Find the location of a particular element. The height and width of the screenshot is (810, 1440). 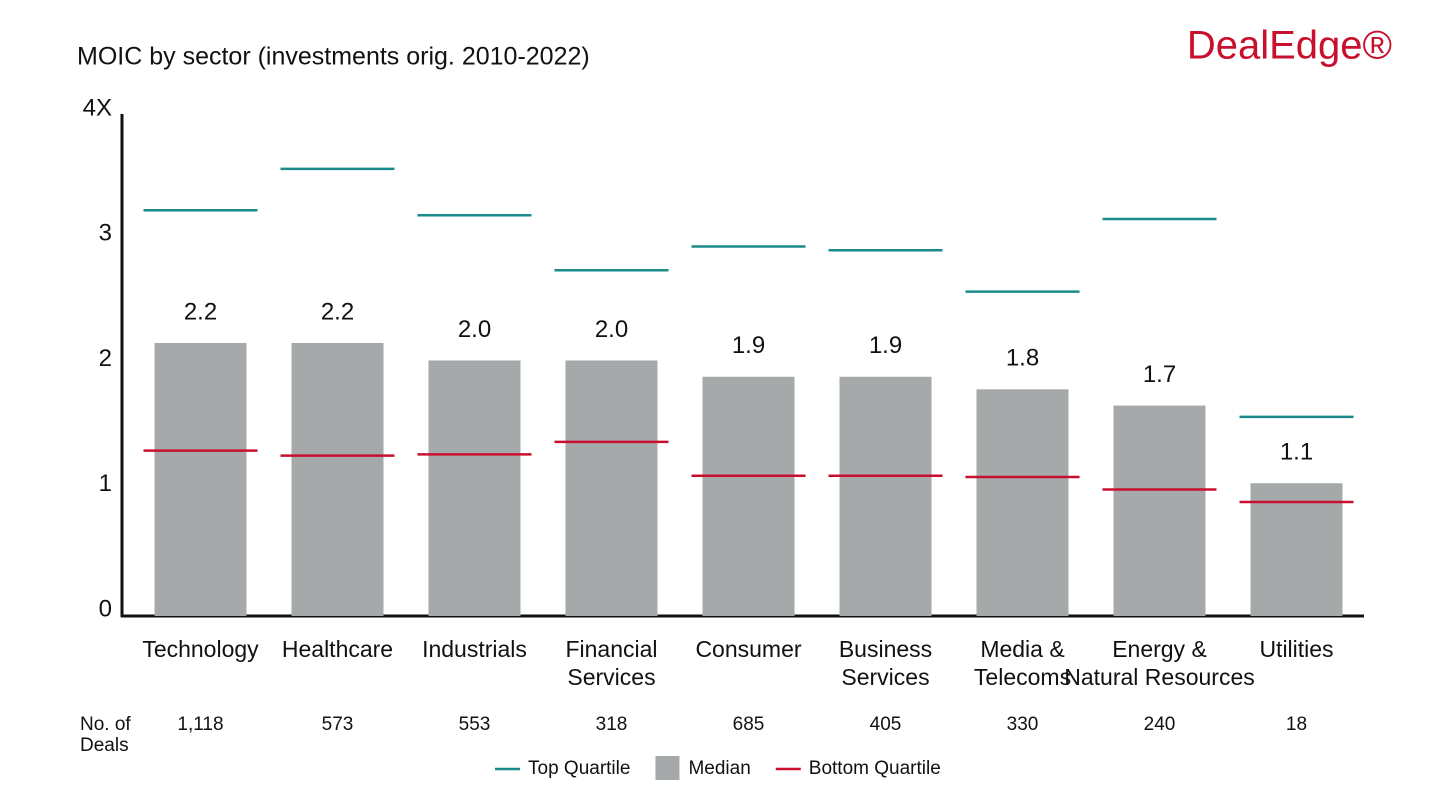

deals-label: No. of Deals is located at coordinates (105, 735).